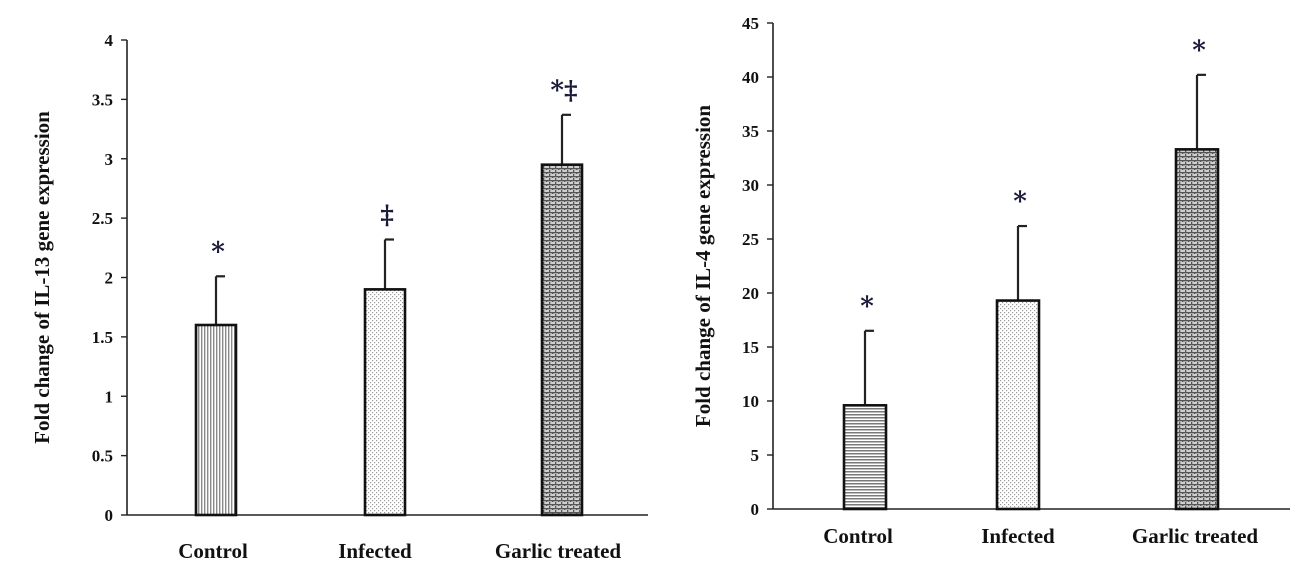  I want to click on chart2-y-tick-label: 45, so click(750, 23).